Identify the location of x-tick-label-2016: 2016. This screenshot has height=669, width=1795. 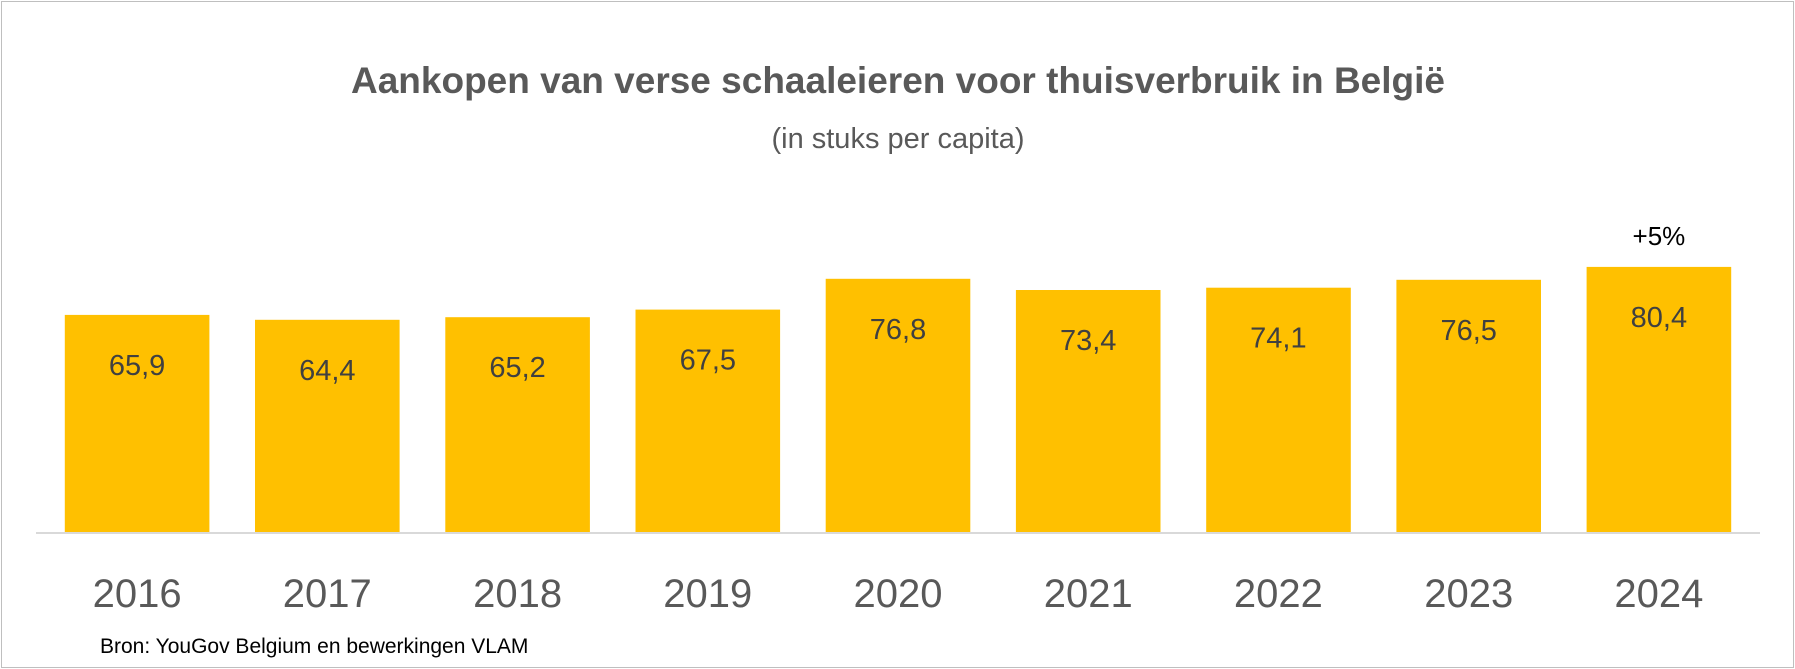
(137, 594).